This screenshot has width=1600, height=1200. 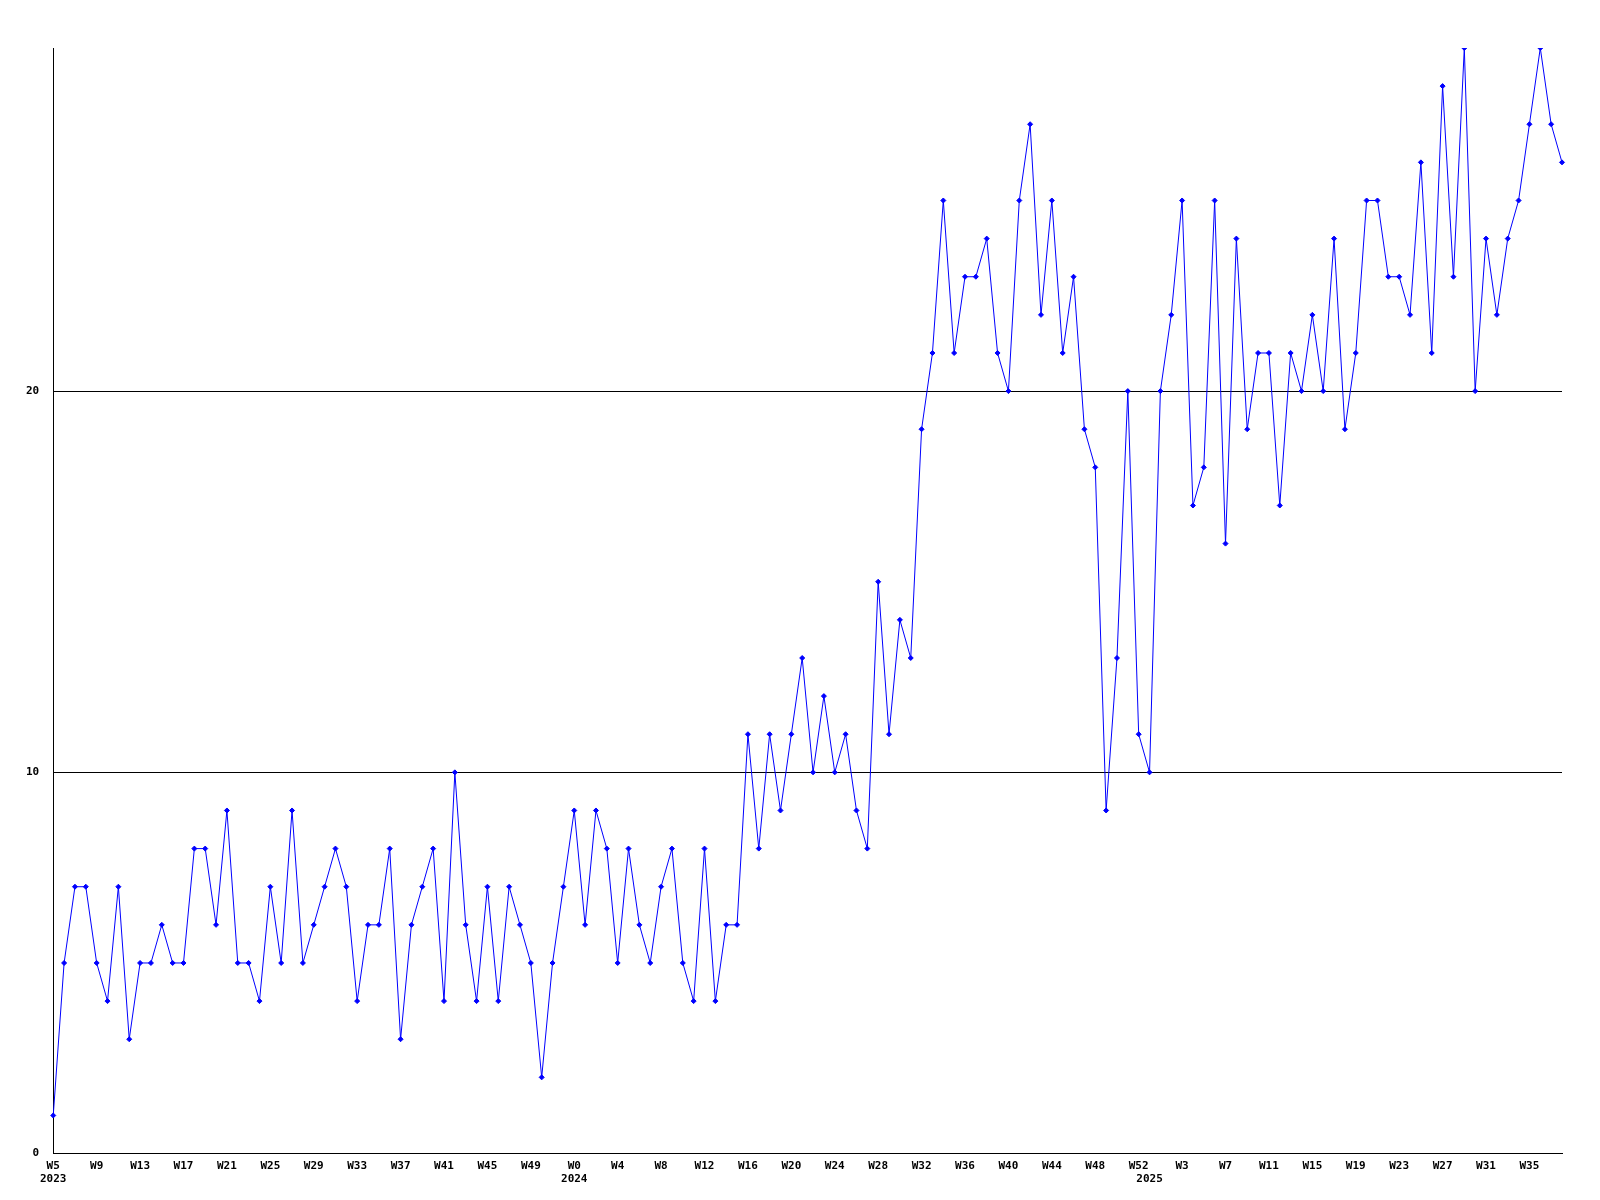 I want to click on x-tick-label: W17, so click(x=183, y=1166).